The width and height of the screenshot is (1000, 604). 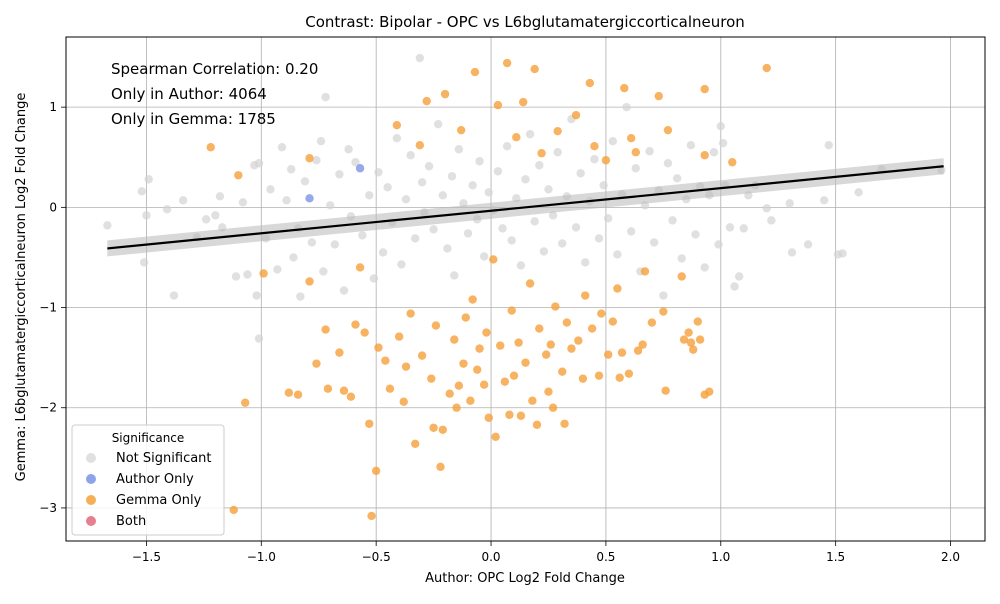 What do you see at coordinates (91, 458) in the screenshot?
I see `legend-marker-not-significant` at bounding box center [91, 458].